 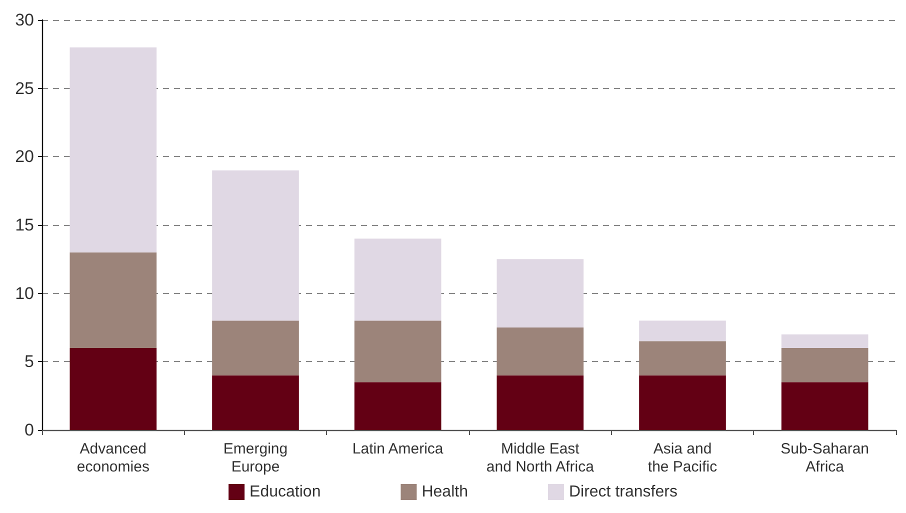 I want to click on y-tick-label: 25, so click(x=24, y=88).